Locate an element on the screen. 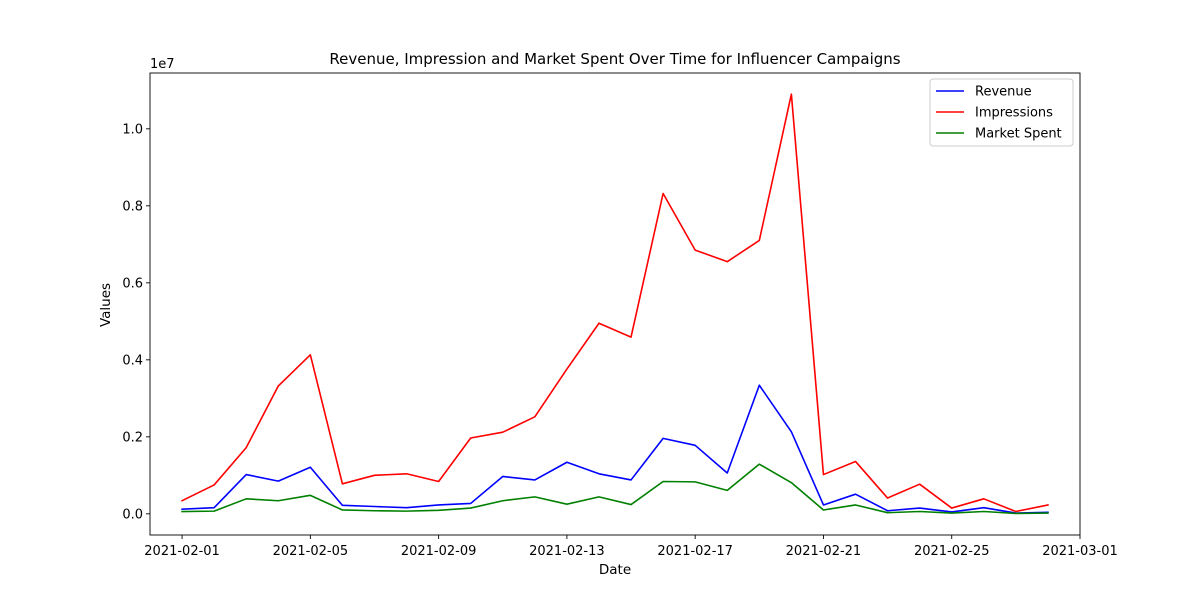  y-tick-label: 0.4 is located at coordinates (132, 360).